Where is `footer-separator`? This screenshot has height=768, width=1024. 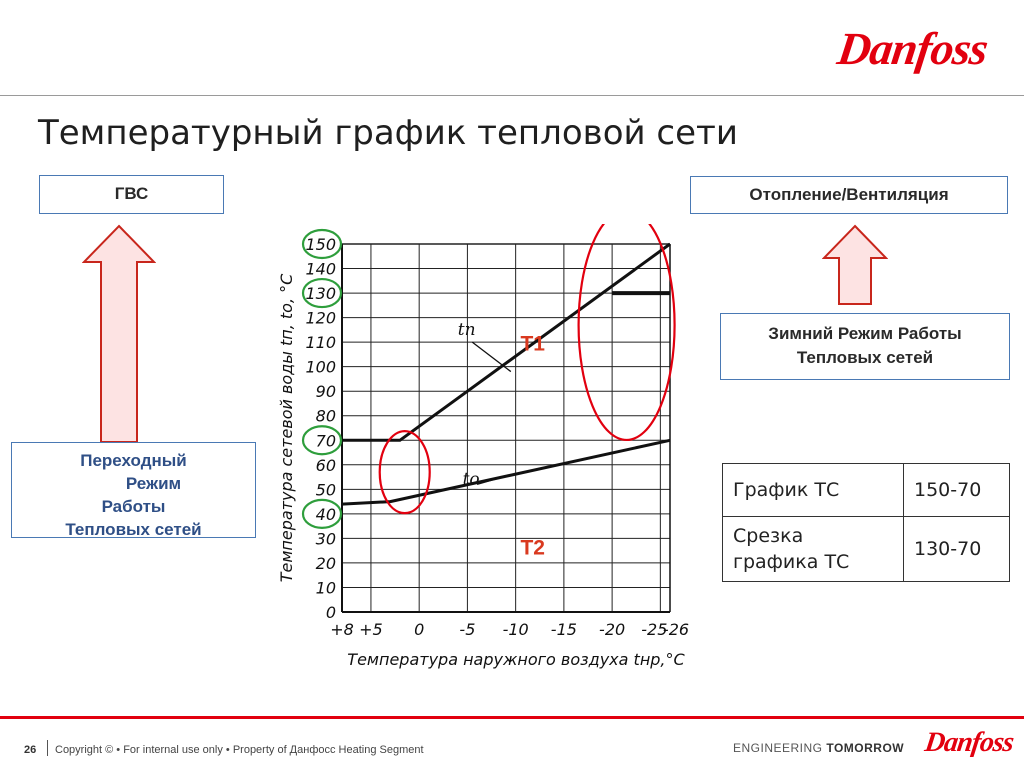
footer-separator is located at coordinates (47, 748).